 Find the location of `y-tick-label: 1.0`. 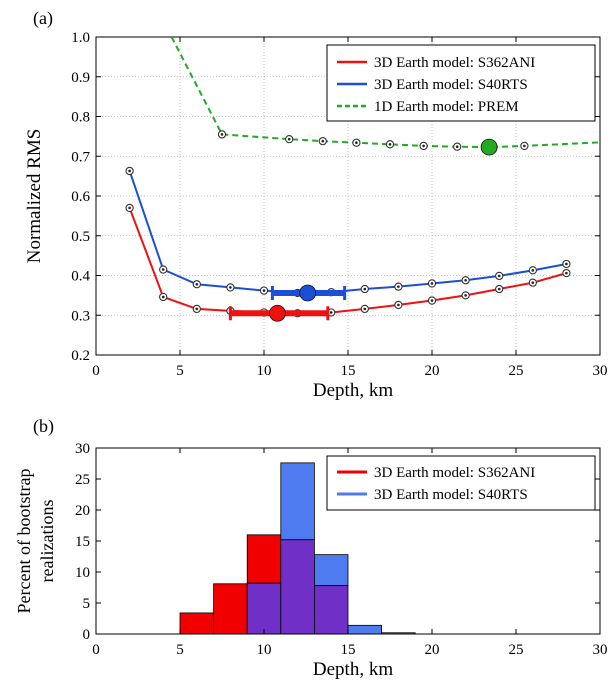

y-tick-label: 1.0 is located at coordinates (80, 38).